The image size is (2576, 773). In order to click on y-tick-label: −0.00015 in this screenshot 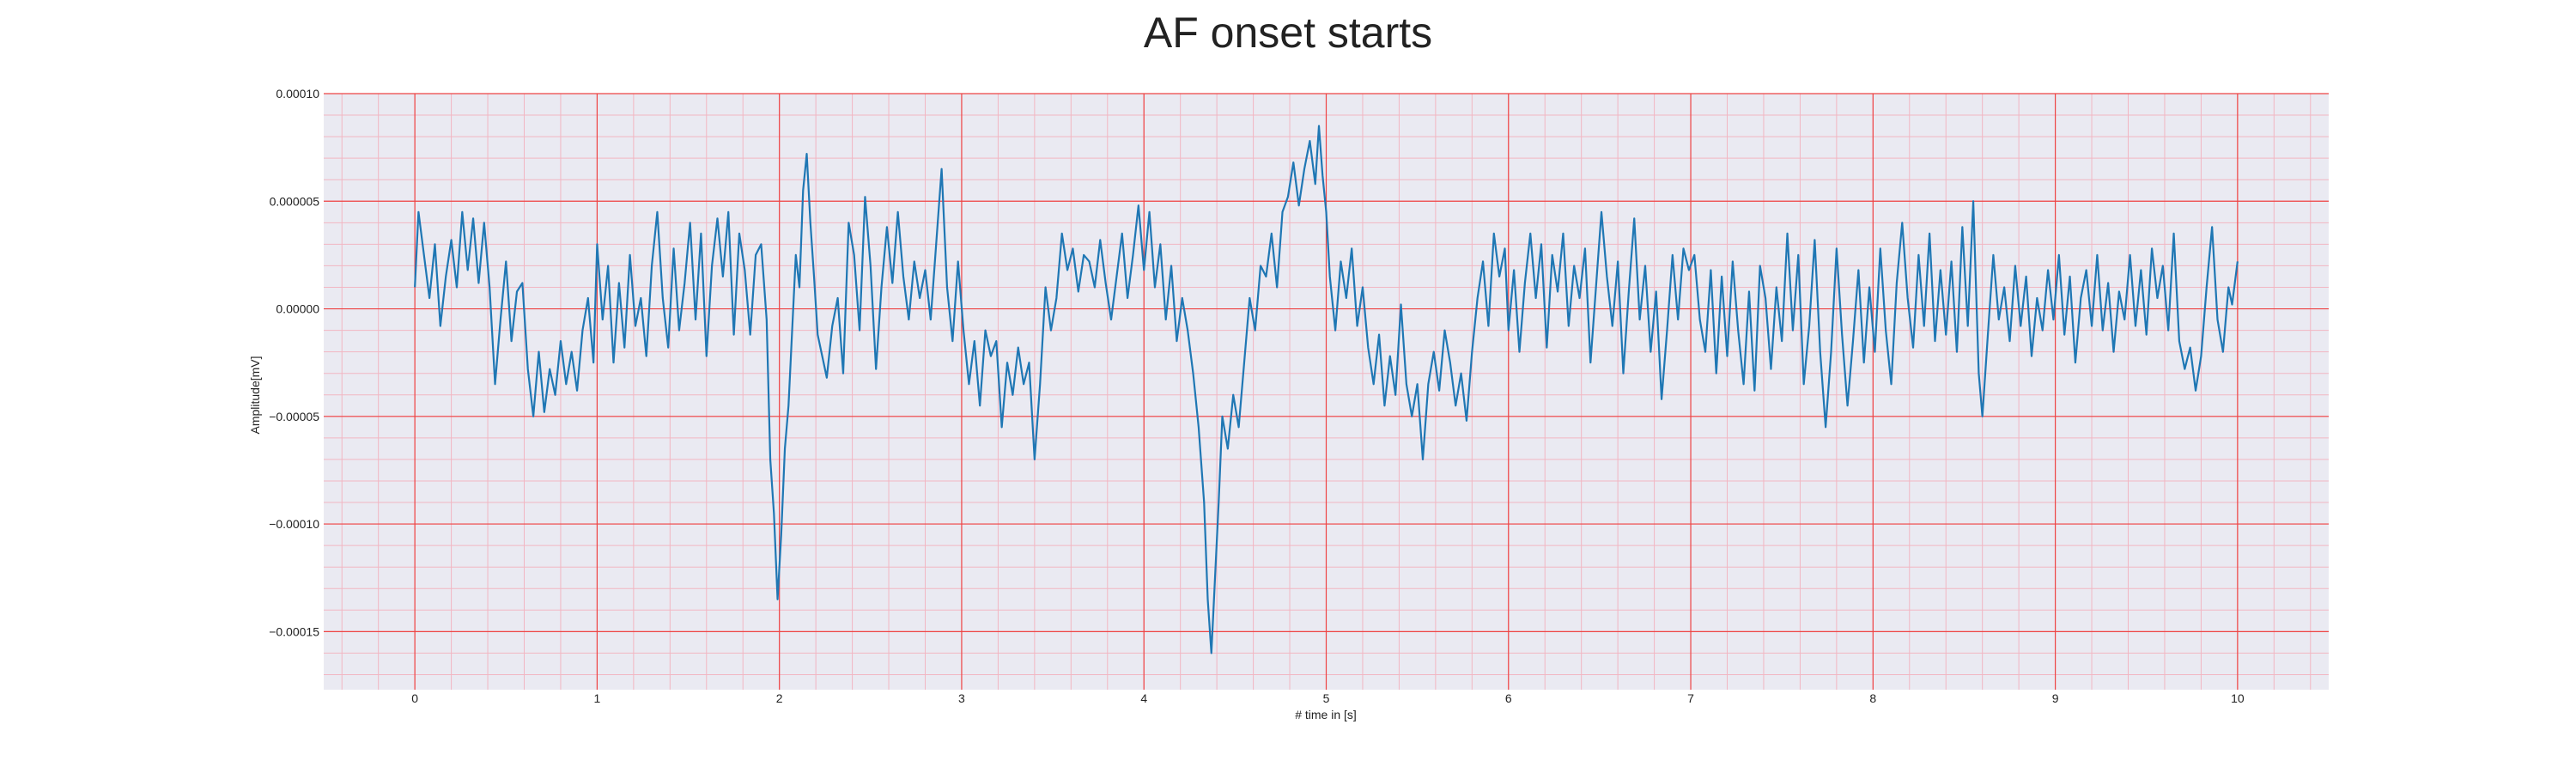, I will do `click(294, 631)`.